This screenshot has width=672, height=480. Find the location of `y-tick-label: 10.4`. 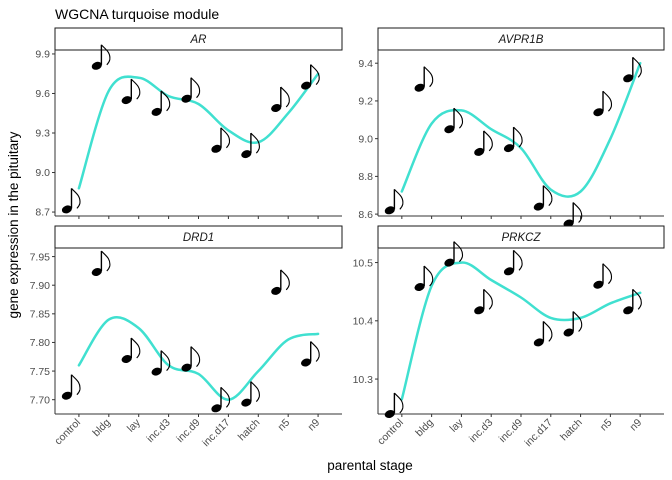

y-tick-label: 10.4 is located at coordinates (363, 322).